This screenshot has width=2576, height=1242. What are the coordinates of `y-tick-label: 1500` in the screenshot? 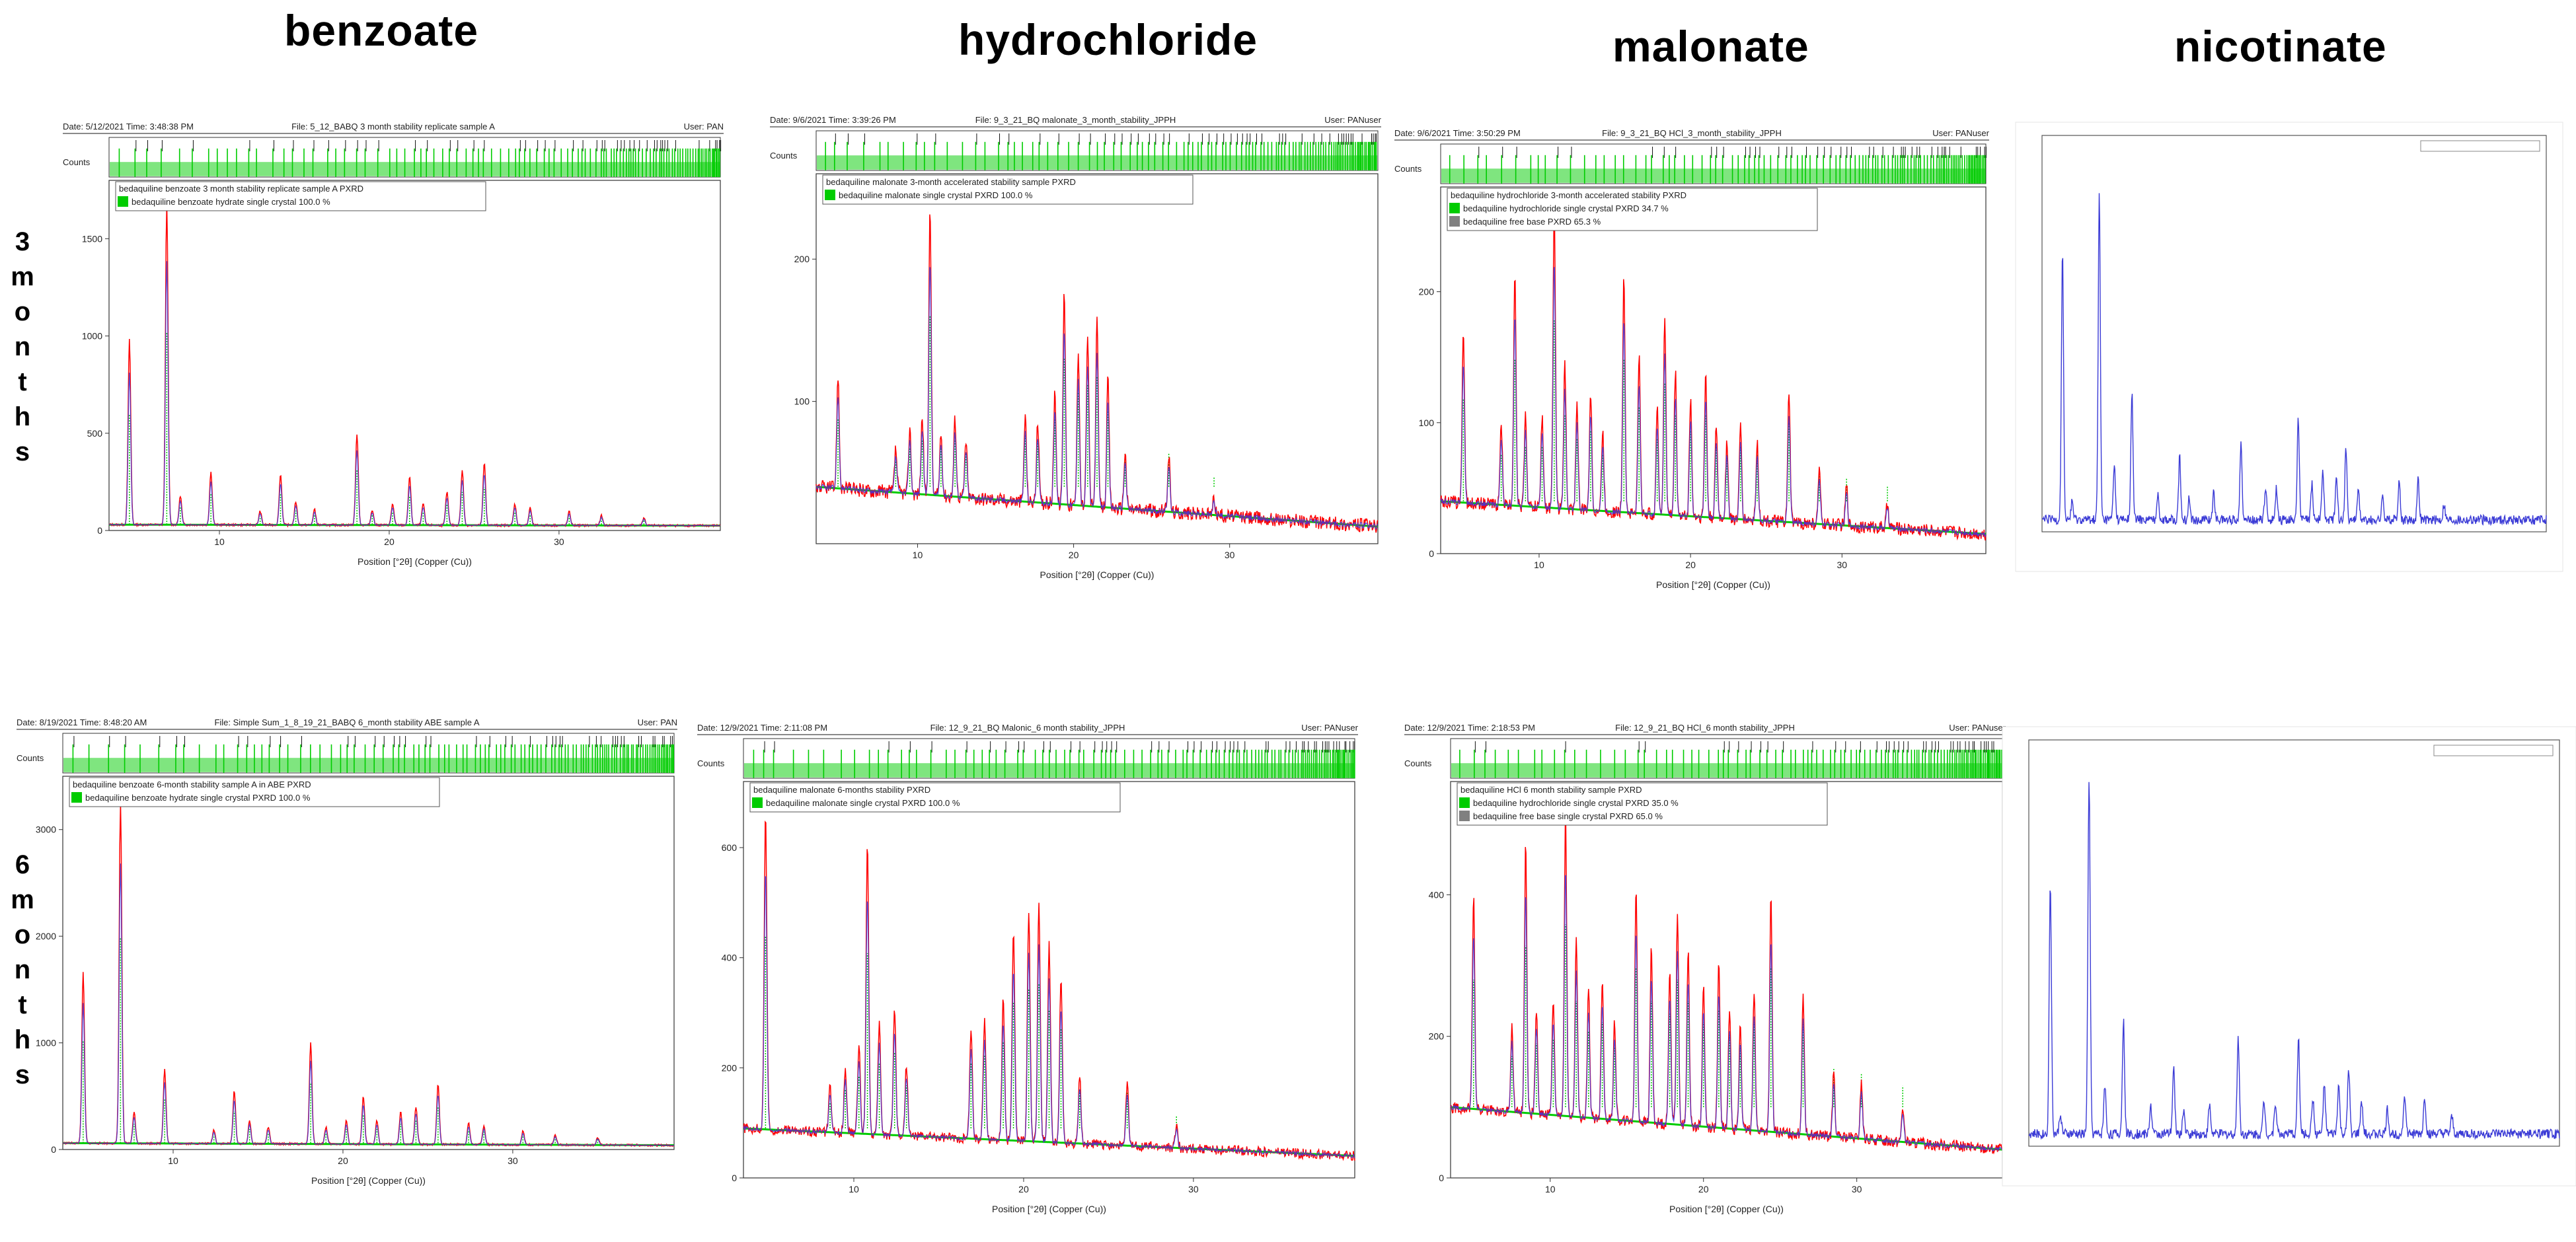 It's located at (92, 238).